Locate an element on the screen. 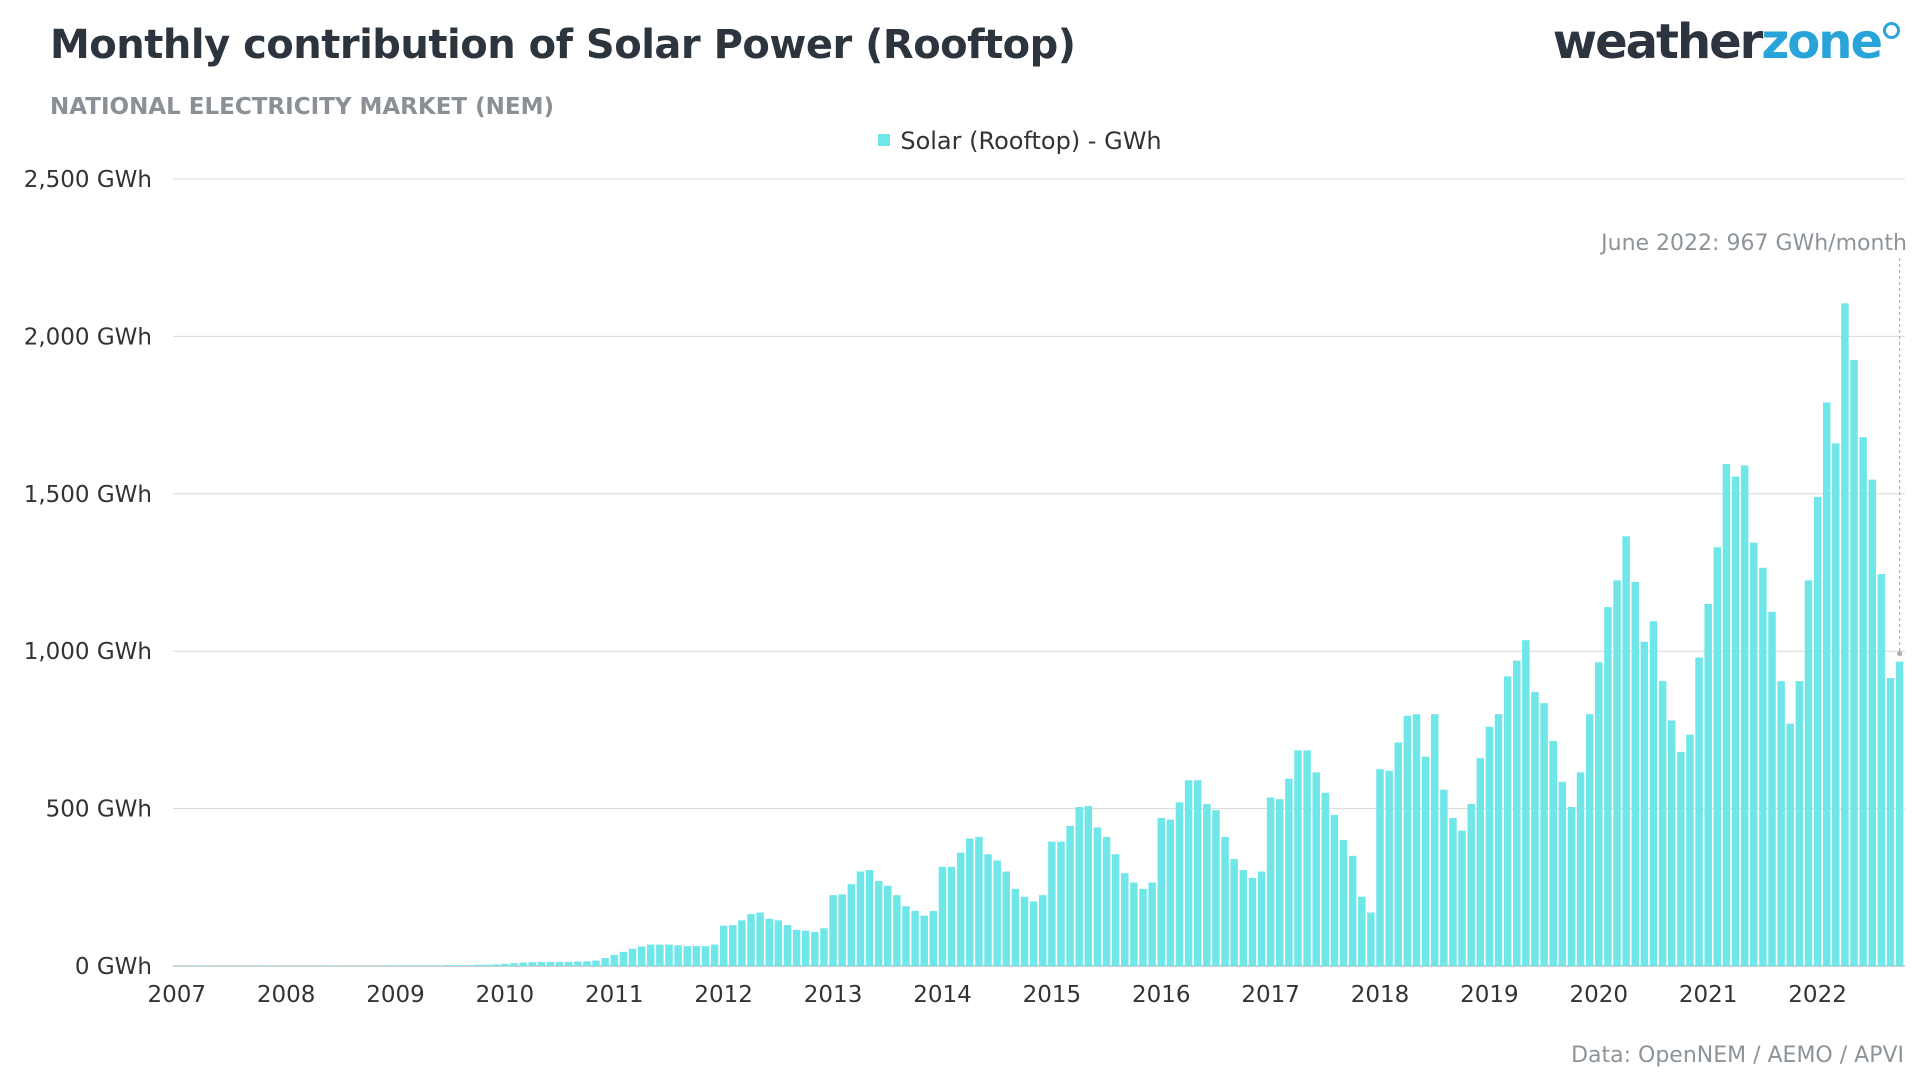  weatherzone-logo: weatherzone is located at coordinates (1726, 42).